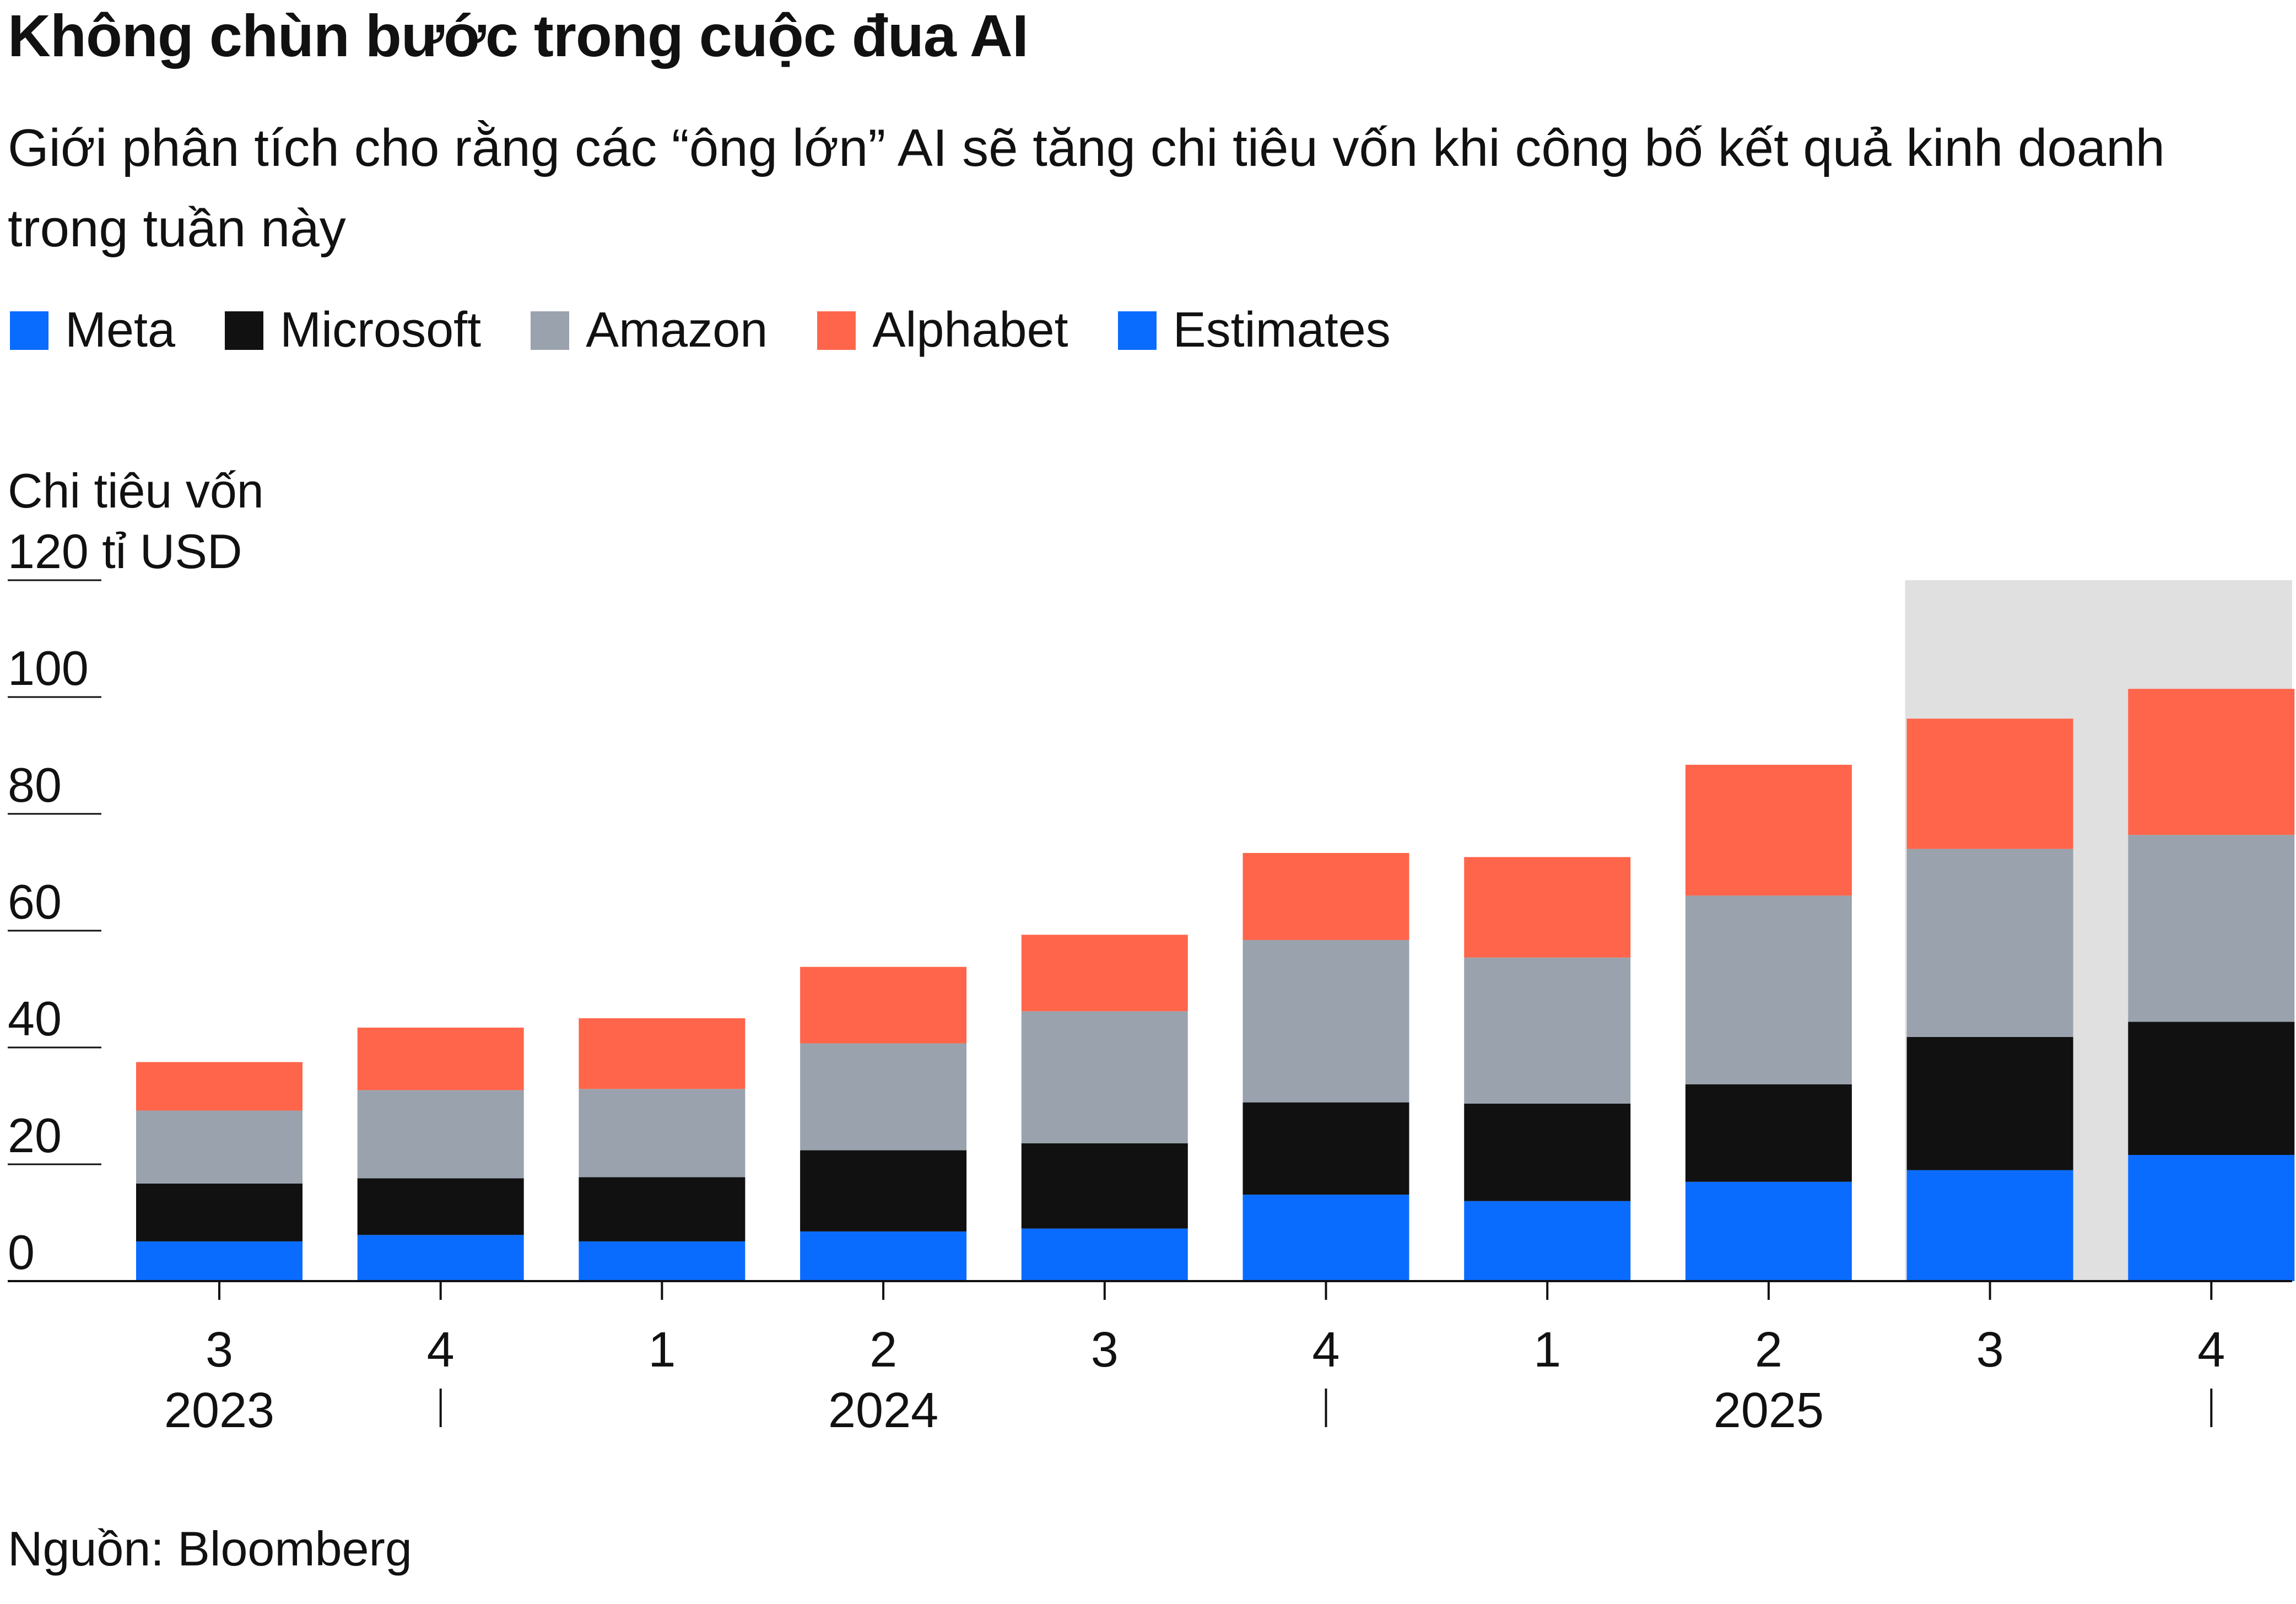 The image size is (2296, 1604). What do you see at coordinates (136, 490) in the screenshot?
I see `y-axis-title: Chi tiêu vốn` at bounding box center [136, 490].